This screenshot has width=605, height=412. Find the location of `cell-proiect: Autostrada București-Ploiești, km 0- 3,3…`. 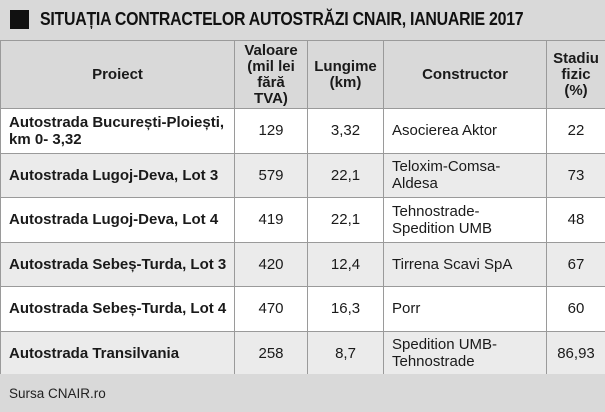

cell-proiect: Autostrada București-Ploiești, km 0- 3,3… is located at coordinates (117, 131).